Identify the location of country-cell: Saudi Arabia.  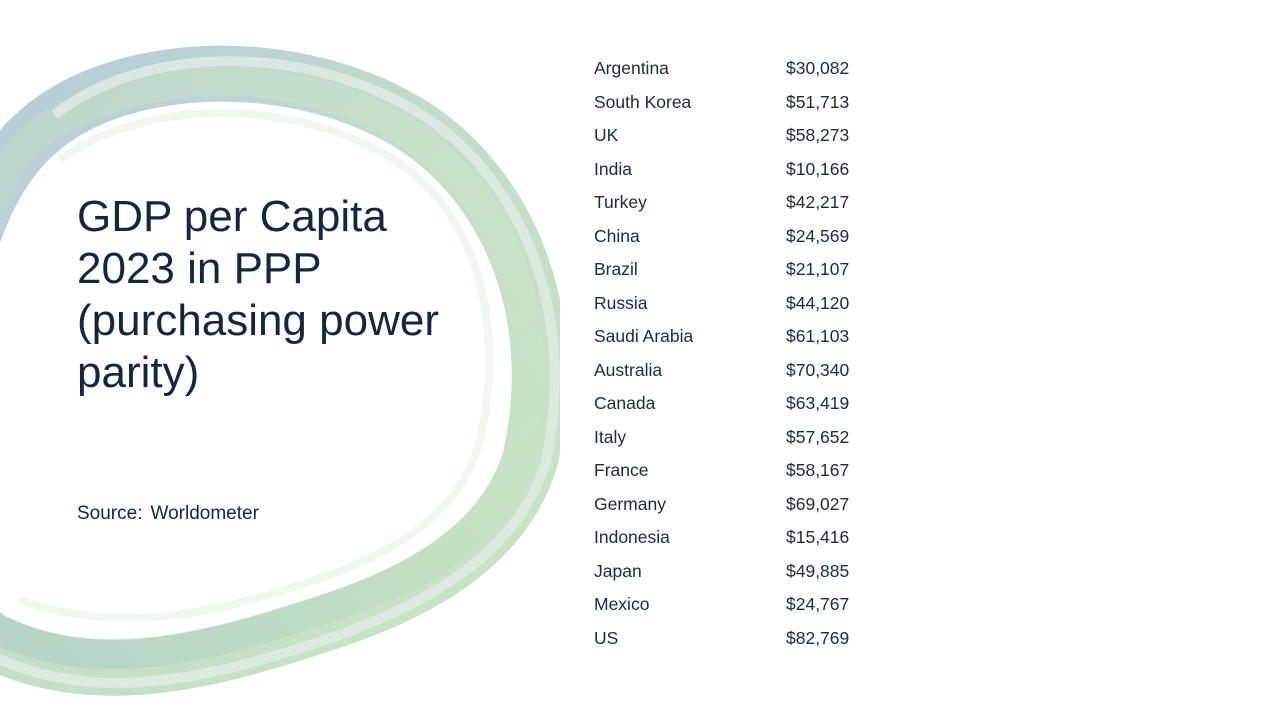
(644, 336).